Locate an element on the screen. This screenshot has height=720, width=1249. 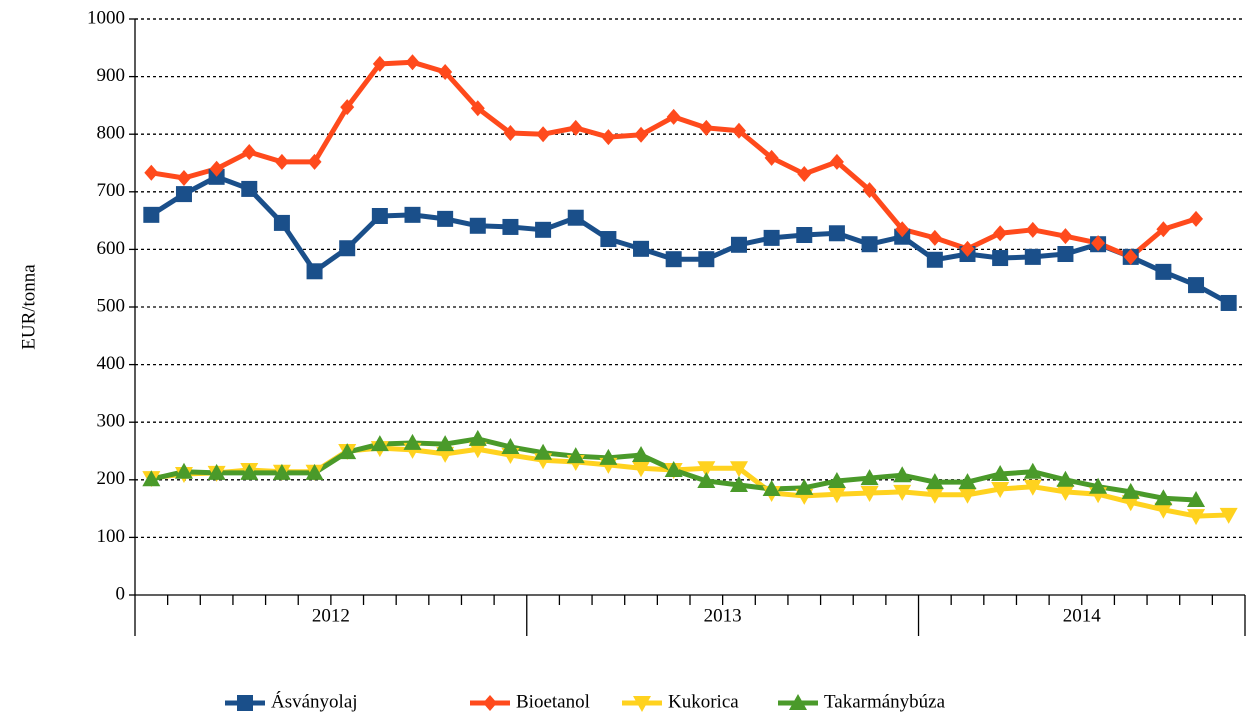
y-tick-label: 0 is located at coordinates (121, 593).